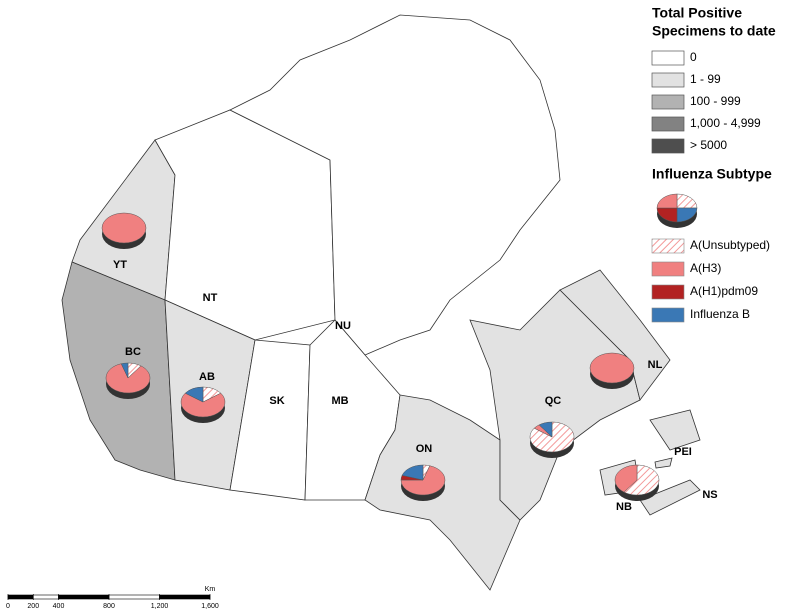  What do you see at coordinates (677, 210) in the screenshot?
I see `legend-pie-icon` at bounding box center [677, 210].